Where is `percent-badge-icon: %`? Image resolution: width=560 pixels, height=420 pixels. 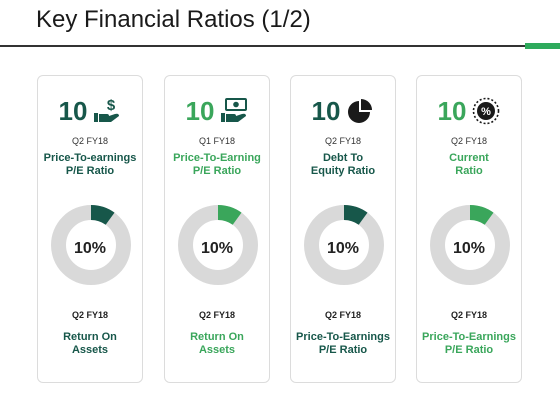 percent-badge-icon: % is located at coordinates (486, 111).